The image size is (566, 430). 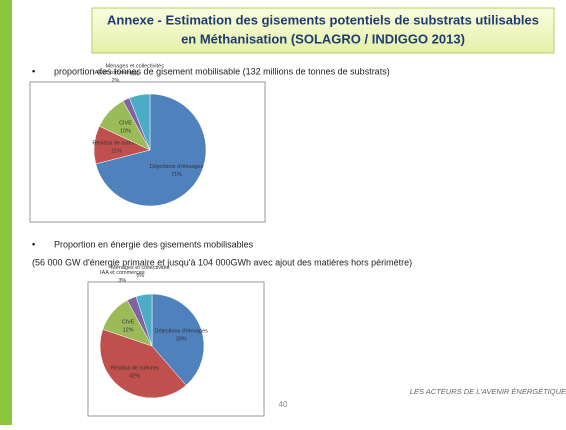 What do you see at coordinates (181, 340) in the screenshot?
I see `slice-value: 39%` at bounding box center [181, 340].